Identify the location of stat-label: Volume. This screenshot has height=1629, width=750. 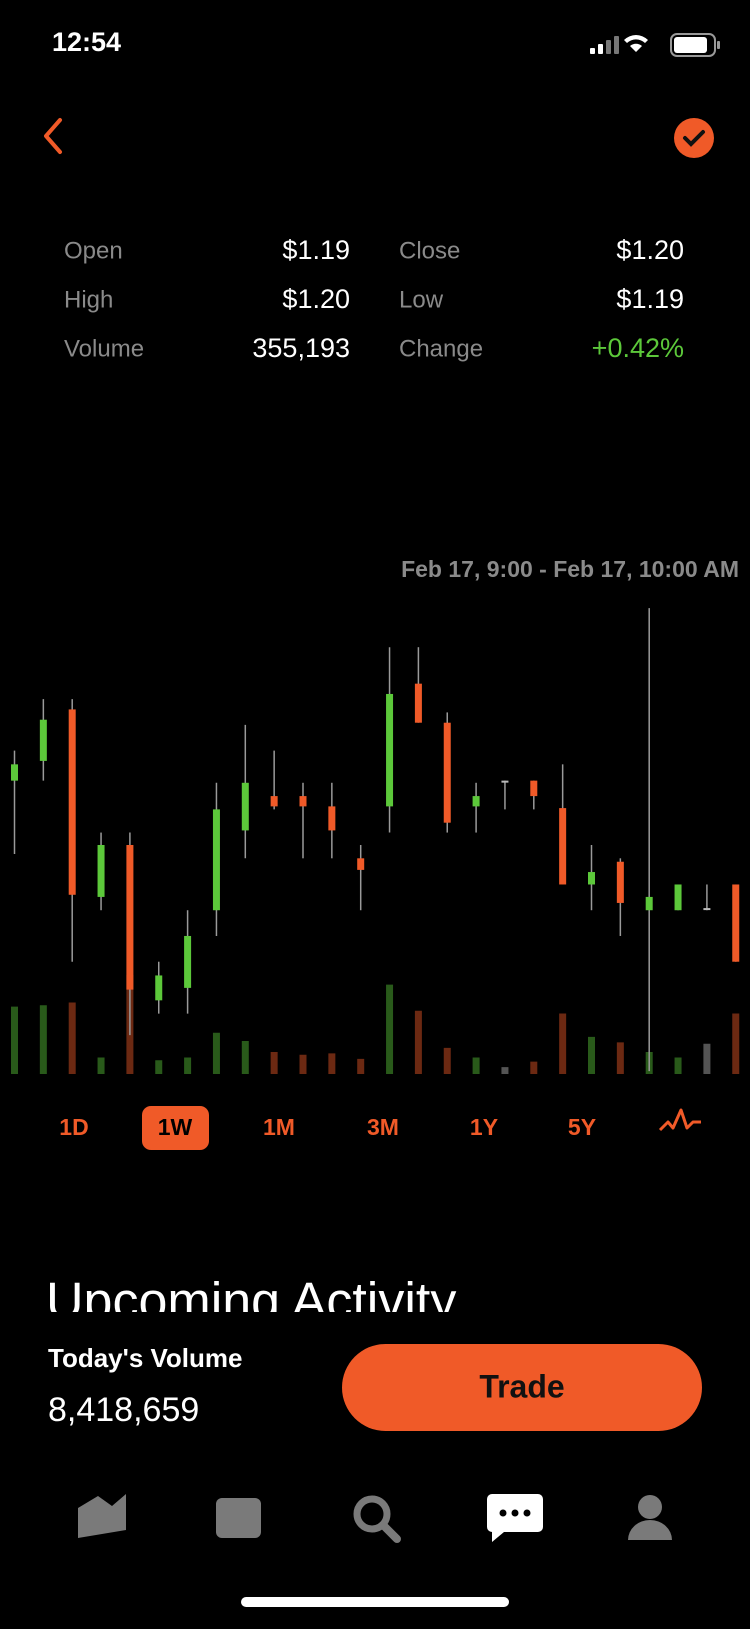
(104, 348).